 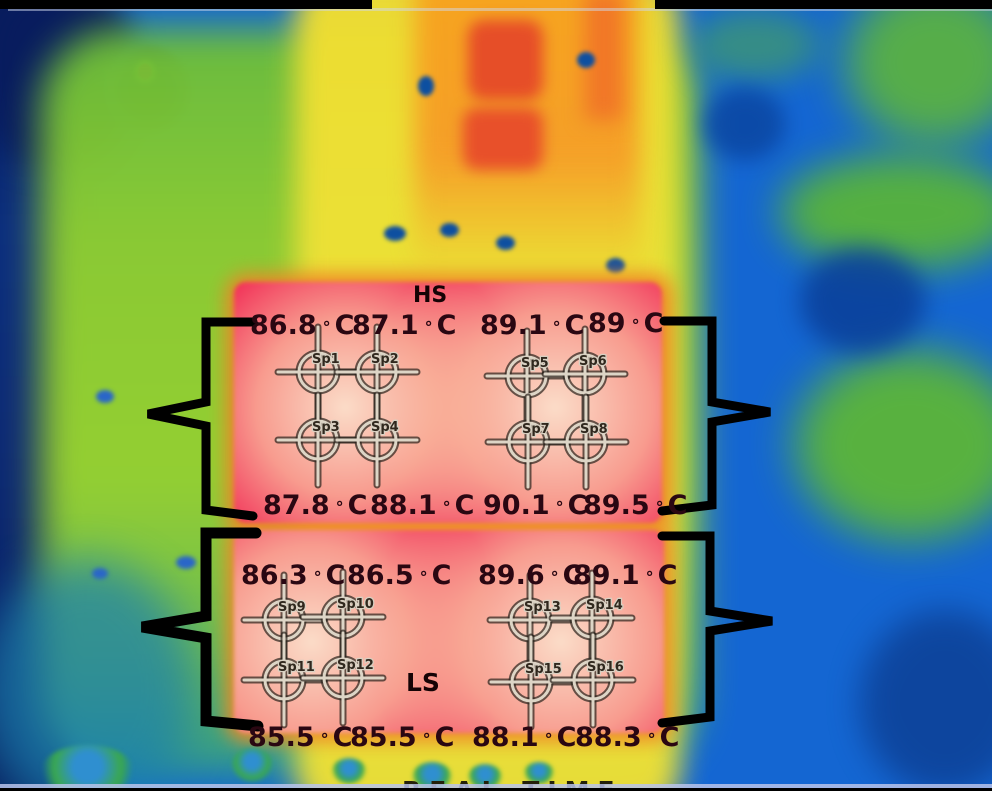 I want to click on spot-label: Sp14, so click(x=604, y=605).